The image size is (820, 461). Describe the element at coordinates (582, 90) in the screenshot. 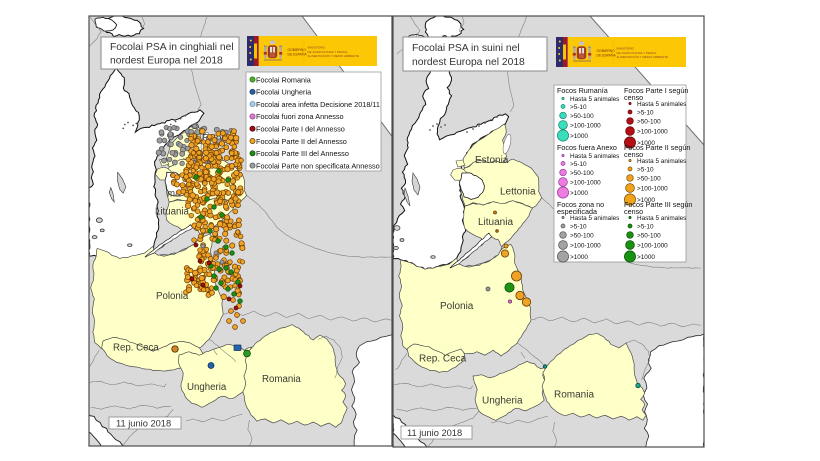

I see `svg-text: Focos Rumanía` at that location.